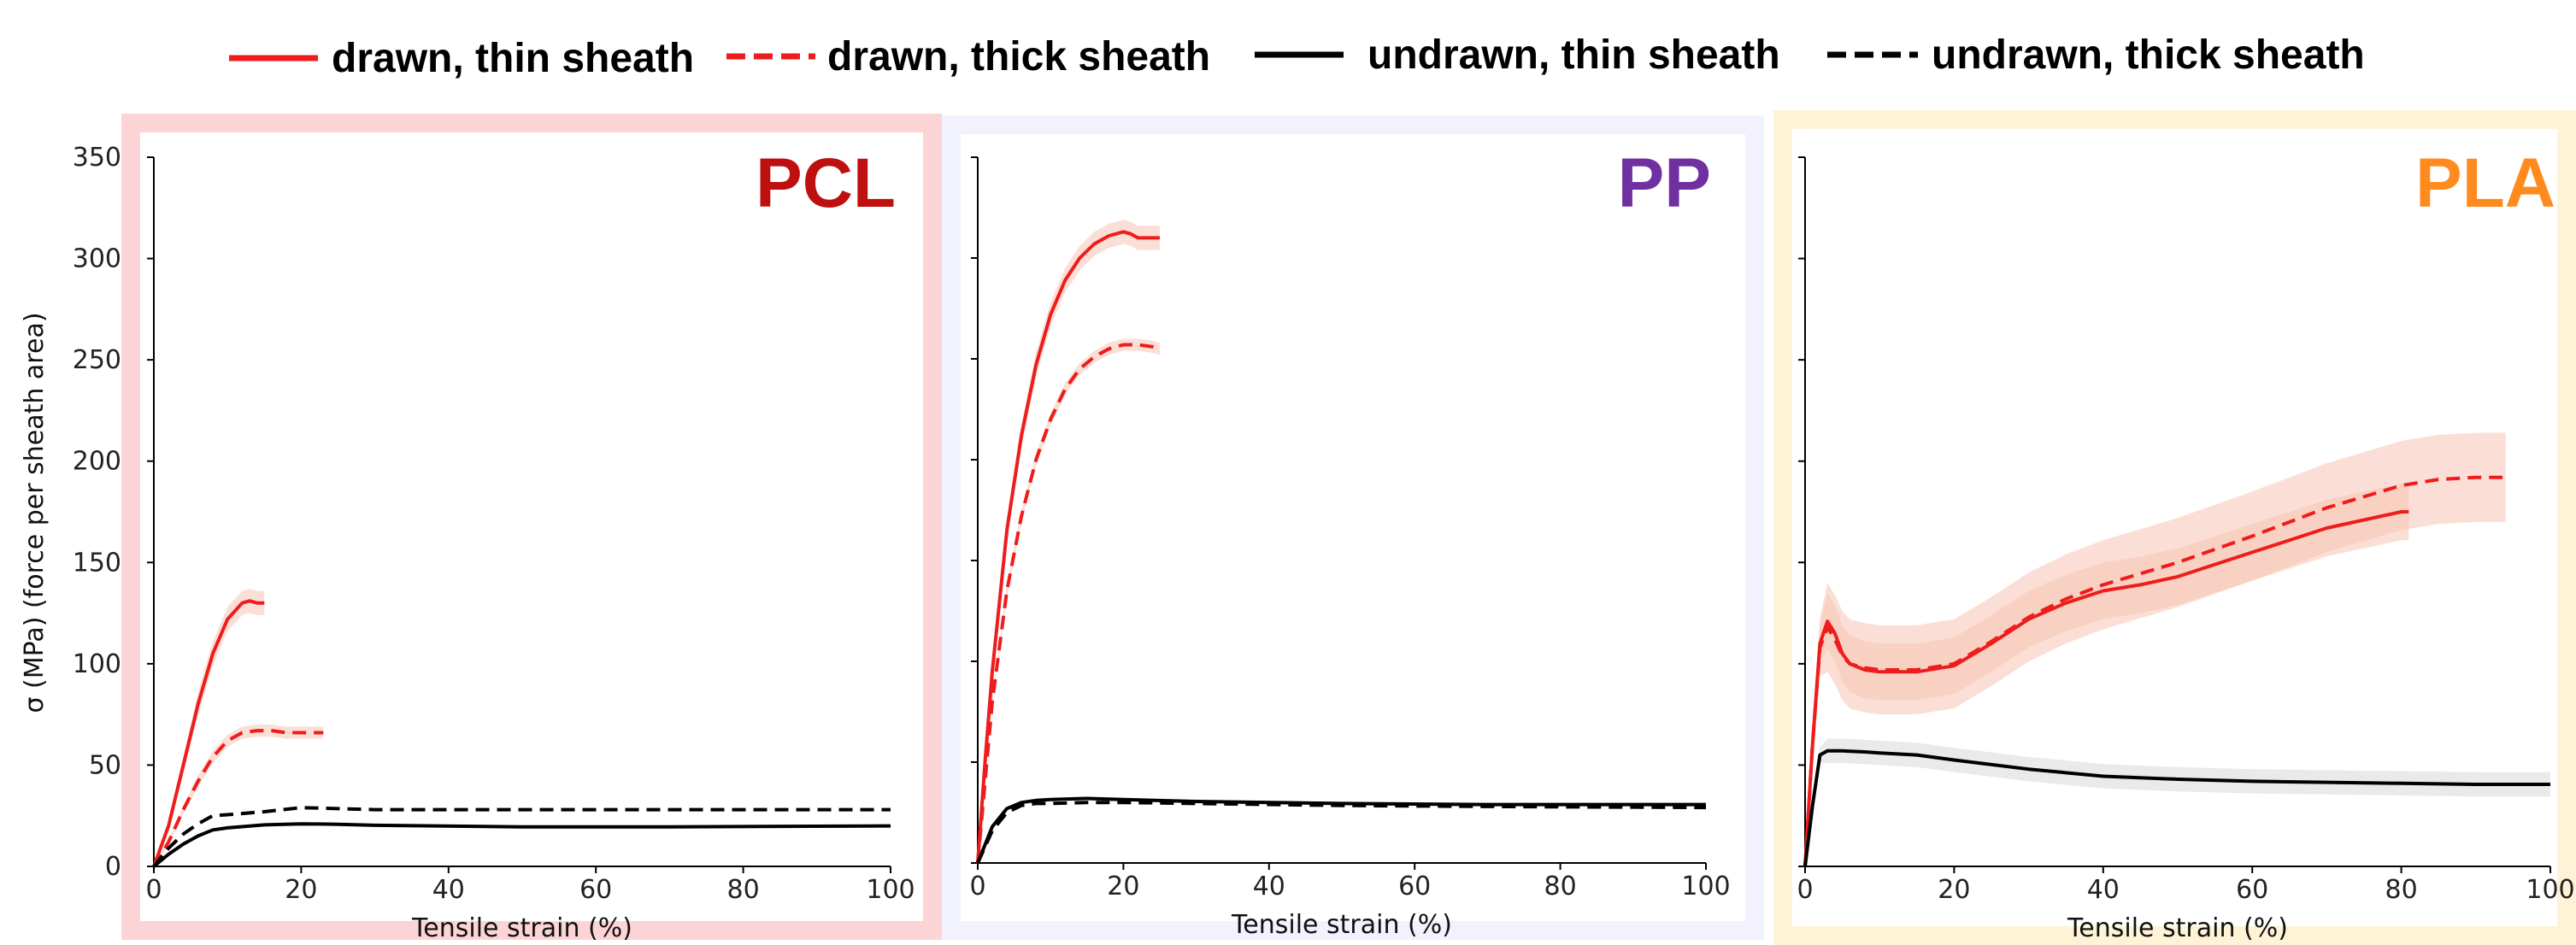  I want to click on y-tick-label-pcl: 150, so click(97, 563).